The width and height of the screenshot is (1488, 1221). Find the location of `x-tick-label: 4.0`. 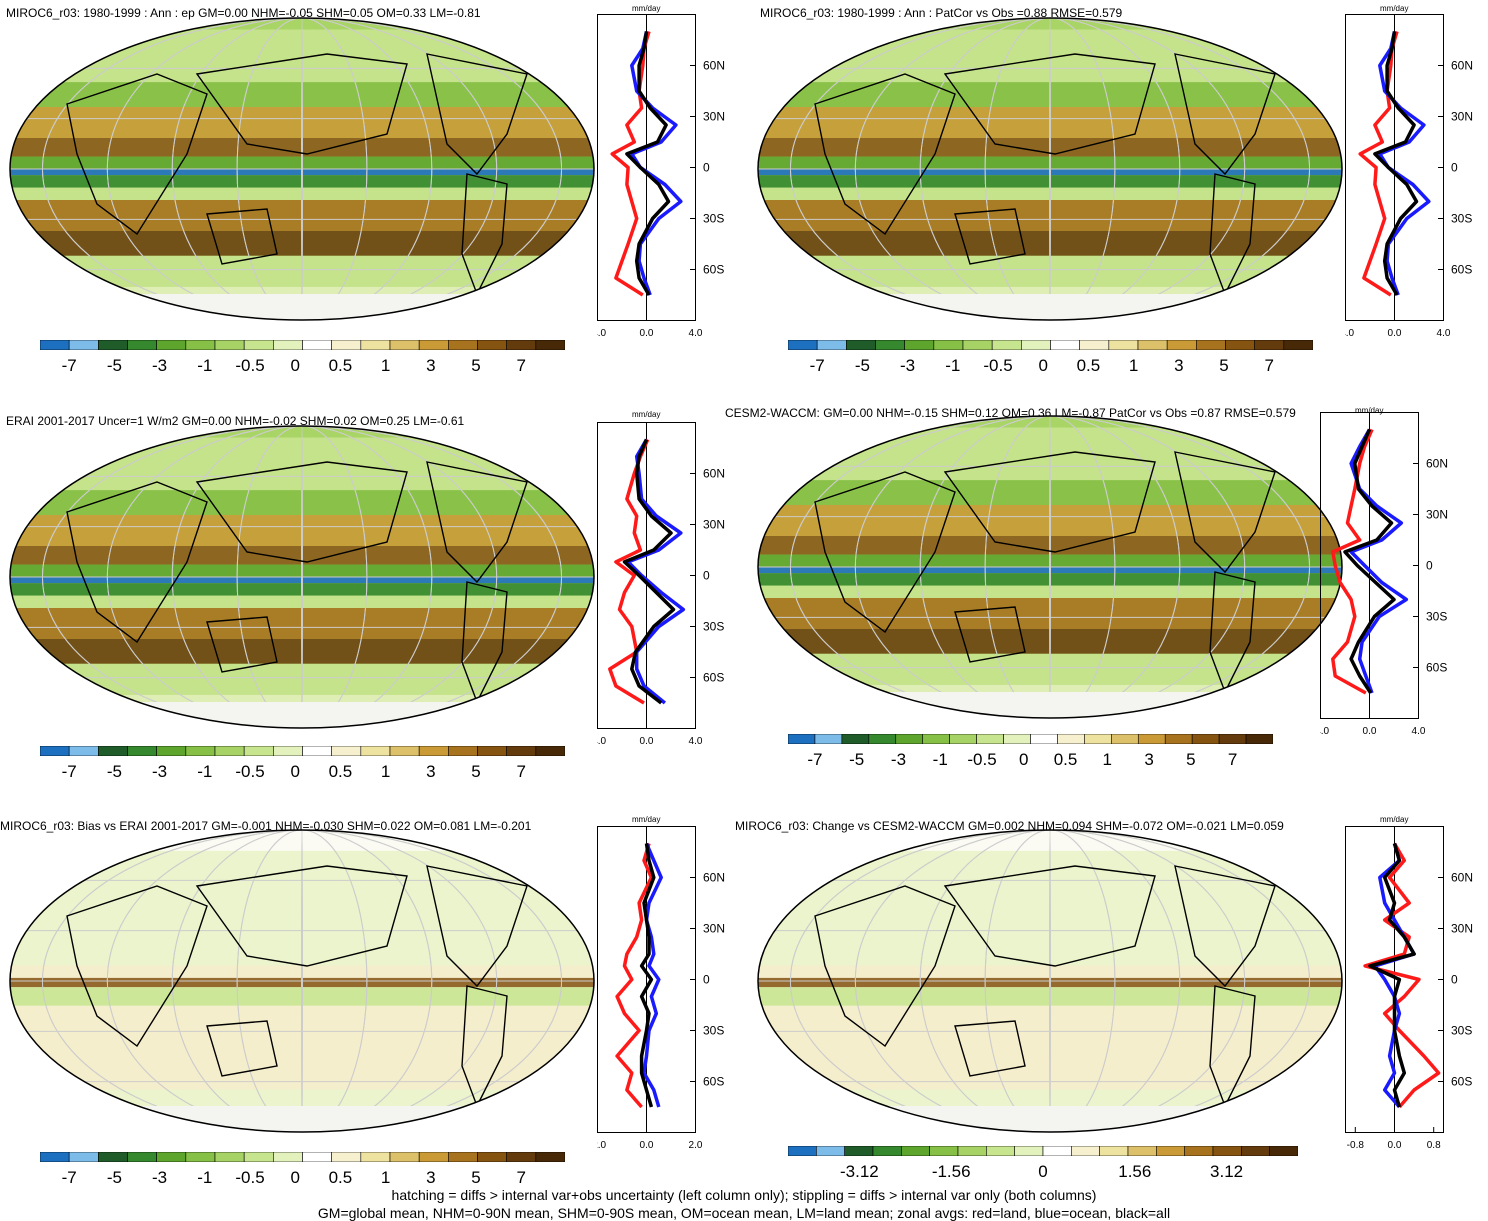

x-tick-label: 4.0 is located at coordinates (696, 333).